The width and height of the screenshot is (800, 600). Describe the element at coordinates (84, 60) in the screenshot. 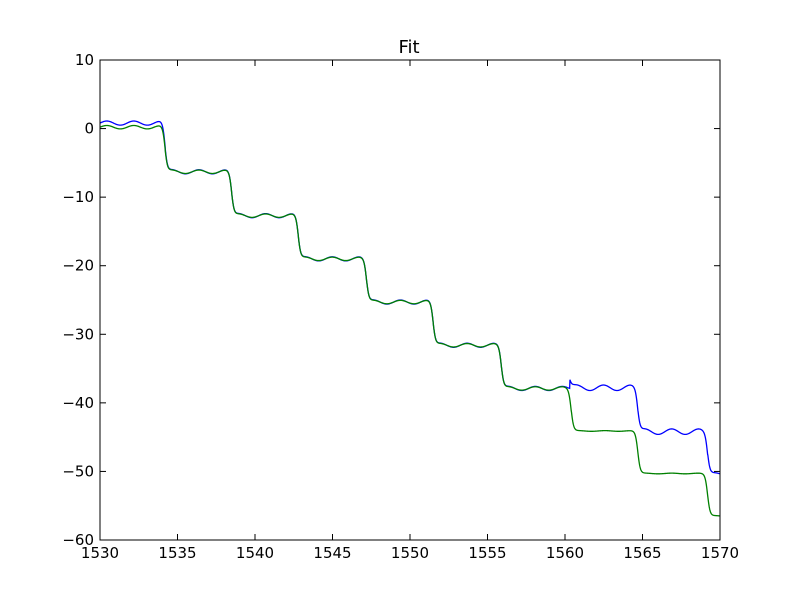

I see `y-tick-label: 10` at that location.